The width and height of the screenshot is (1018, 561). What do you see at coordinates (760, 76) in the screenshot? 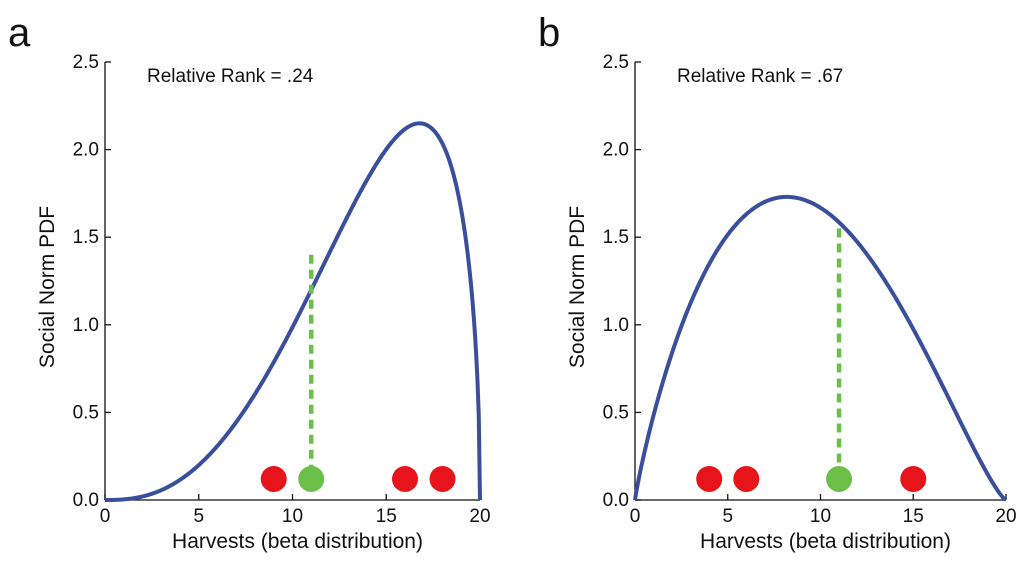
I see `relative-rank-annotation: Relative Rank = .67` at bounding box center [760, 76].